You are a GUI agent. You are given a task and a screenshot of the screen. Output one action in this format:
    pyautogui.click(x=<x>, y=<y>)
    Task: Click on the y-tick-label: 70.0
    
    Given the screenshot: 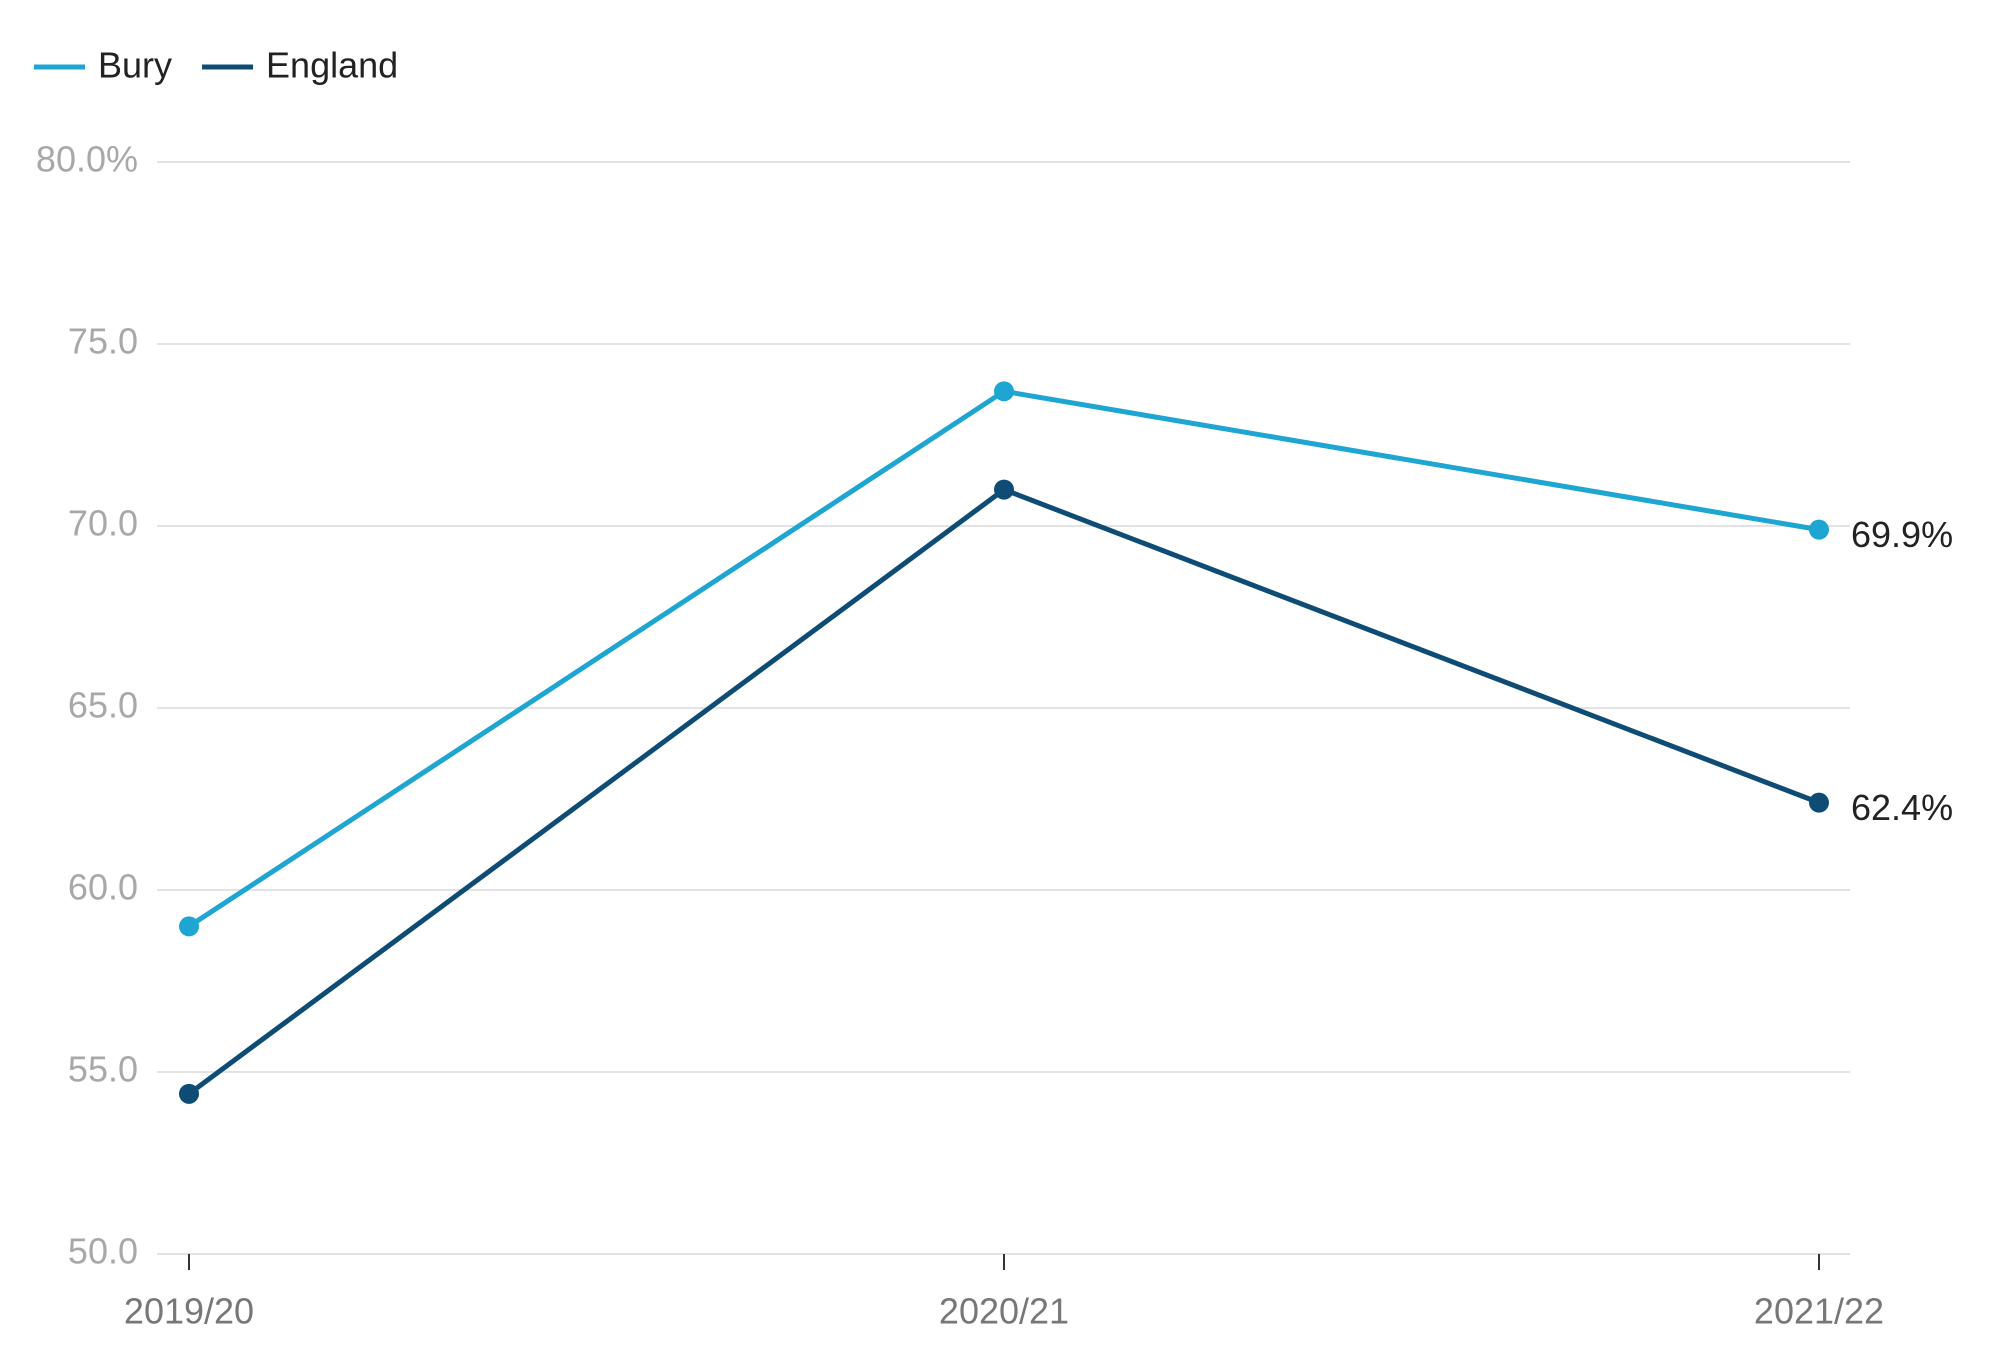 What is the action you would take?
    pyautogui.click(x=103, y=523)
    